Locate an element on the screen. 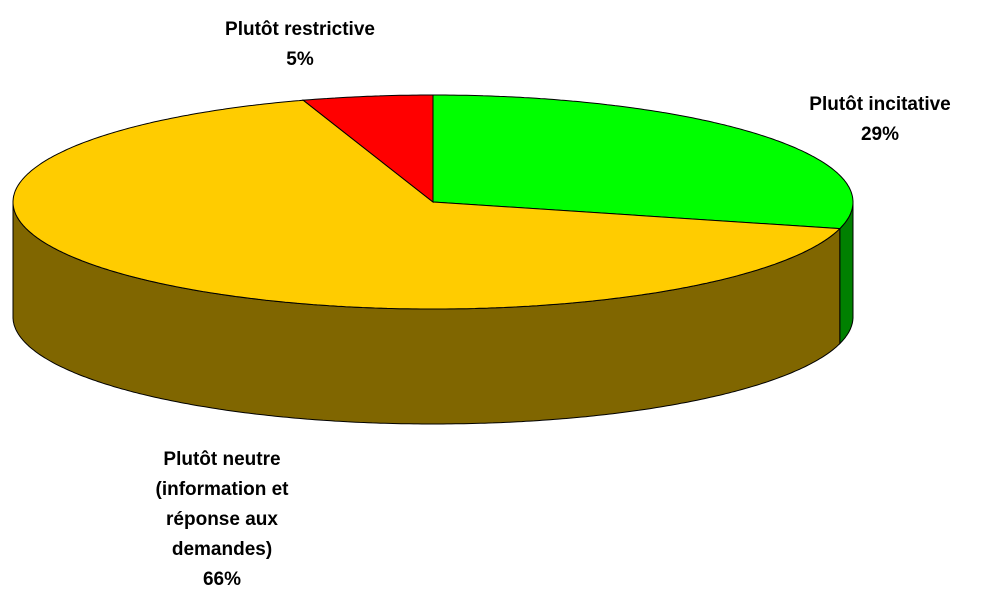 The width and height of the screenshot is (990, 605). category-name: Plutôt restrictive is located at coordinates (300, 29).